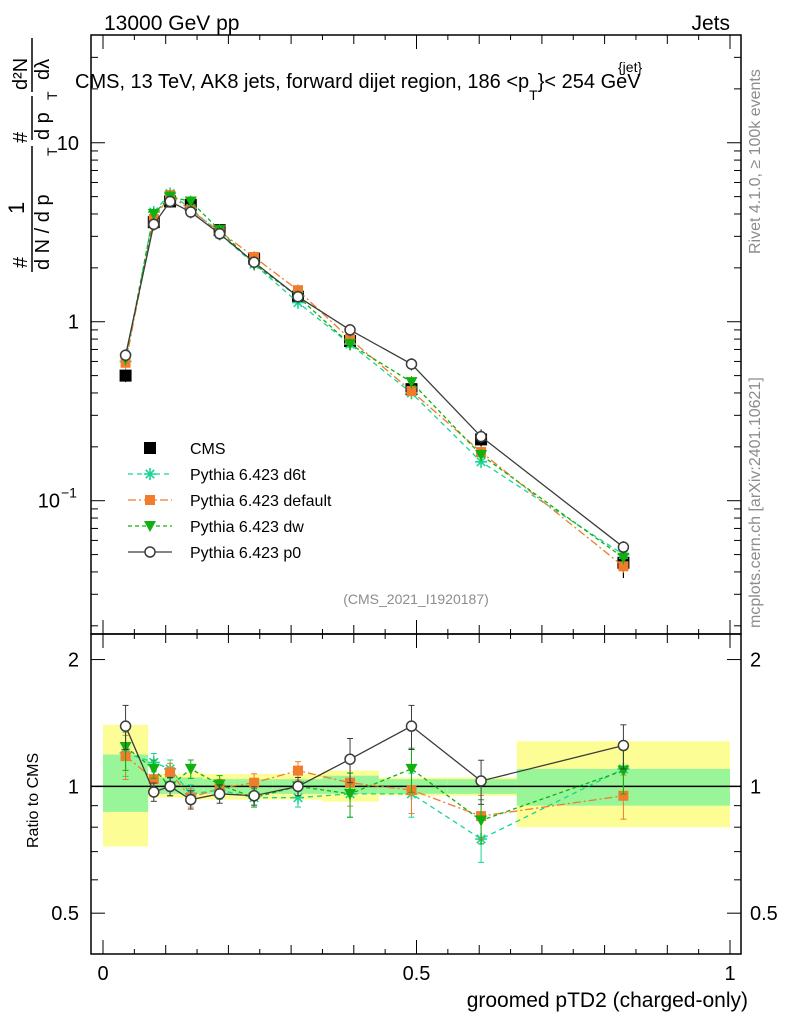 This screenshot has width=786, height=1024. Describe the element at coordinates (755, 161) in the screenshot. I see `rivet-label: Rivet 4.1.0, ≥ 100k events` at that location.